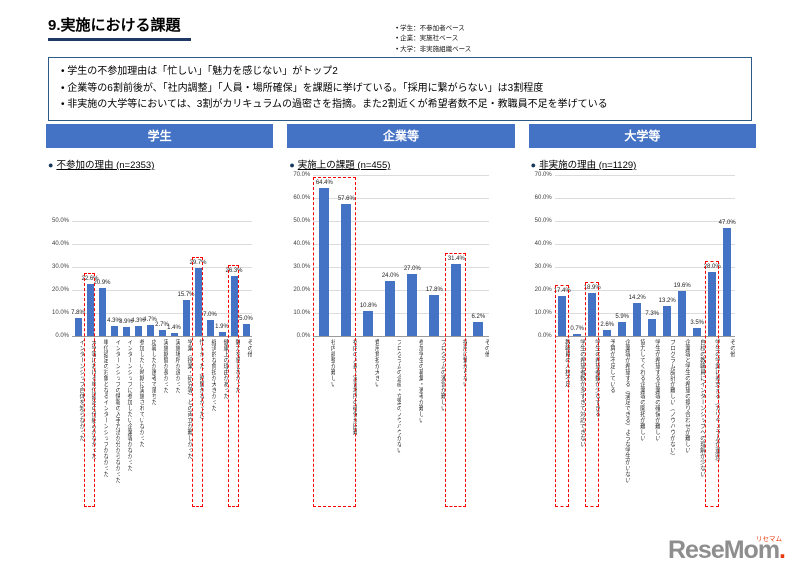 This screenshot has width=800, height=571. What do you see at coordinates (213, 375) in the screenshot?
I see `category-label: 経済的な負担が大きかった` at bounding box center [213, 375].